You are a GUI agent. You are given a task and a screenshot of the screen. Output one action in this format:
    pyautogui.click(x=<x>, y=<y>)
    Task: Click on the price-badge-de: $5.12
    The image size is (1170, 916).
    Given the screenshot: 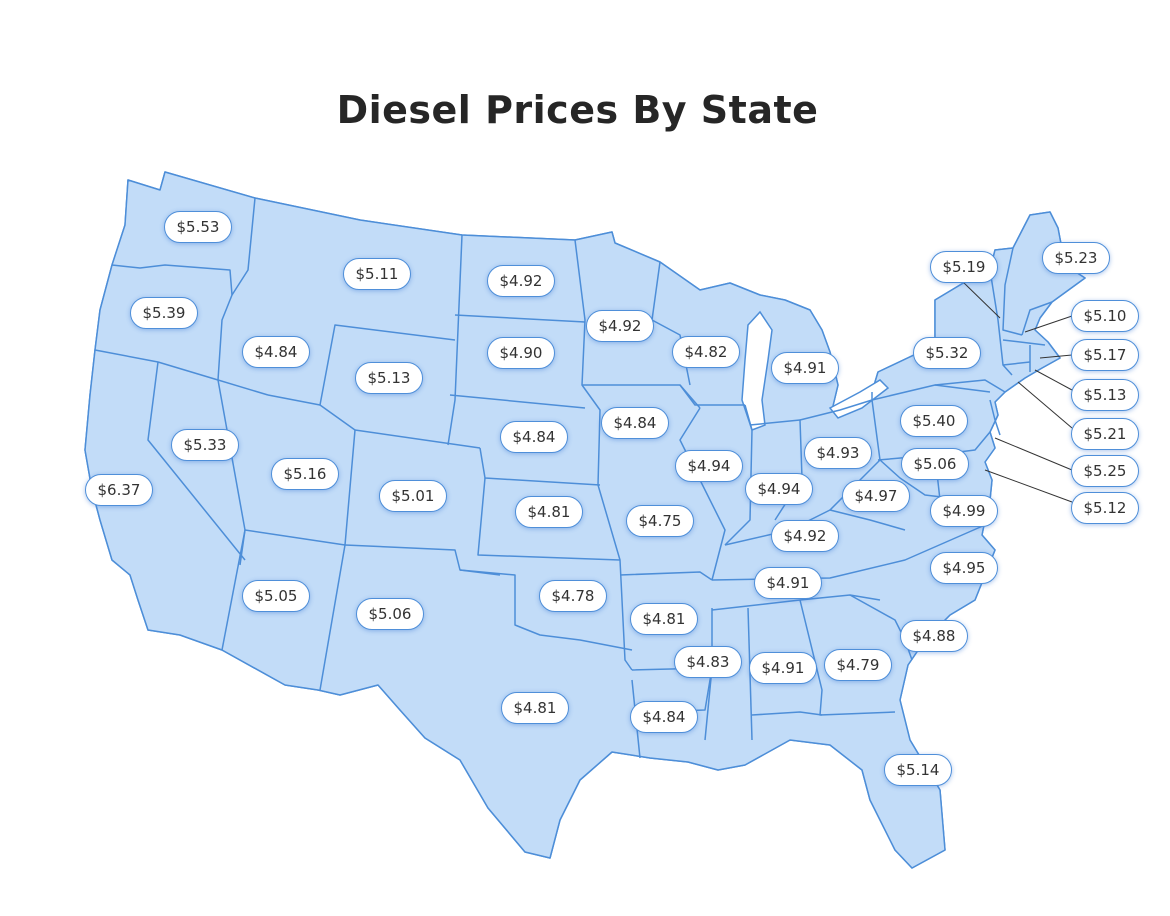 What is the action you would take?
    pyautogui.click(x=1105, y=508)
    